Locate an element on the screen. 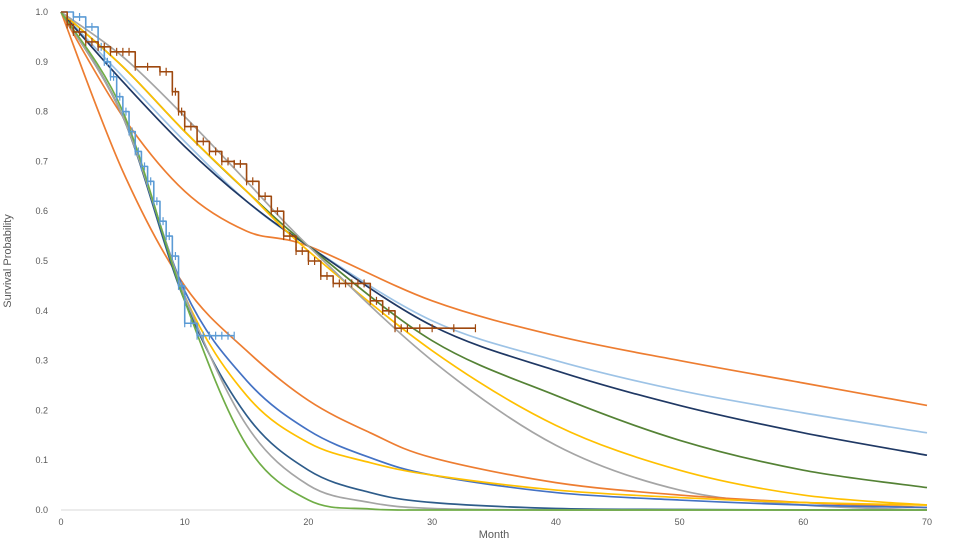  x-tick-label: 40 is located at coordinates (556, 522).